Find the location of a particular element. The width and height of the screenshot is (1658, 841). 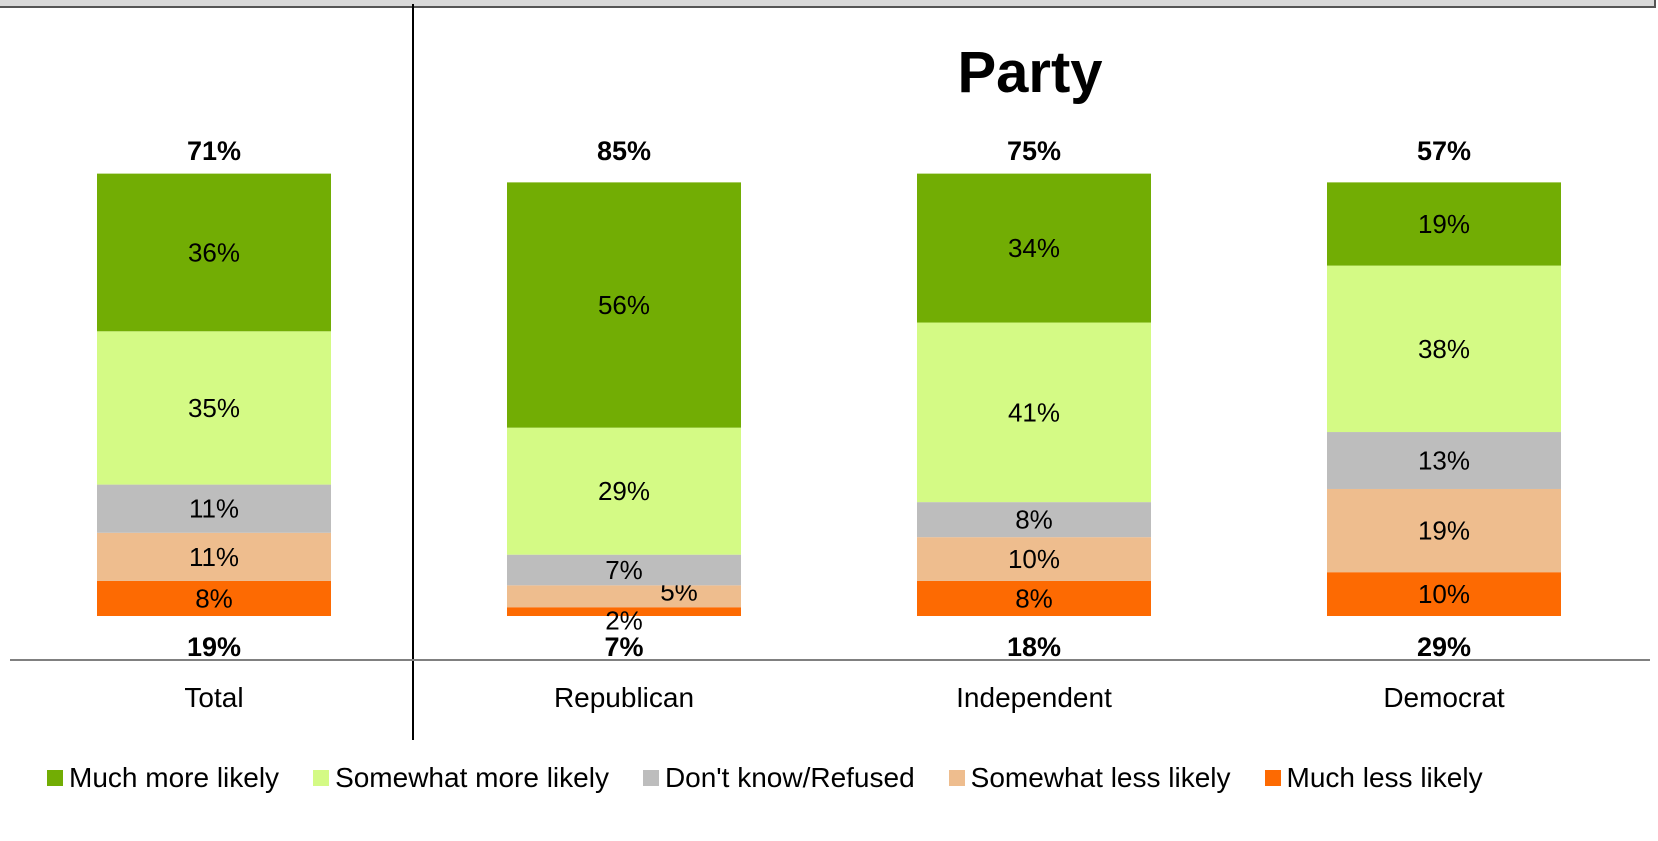

bar-segment-republican-dont-know is located at coordinates (624, 570).